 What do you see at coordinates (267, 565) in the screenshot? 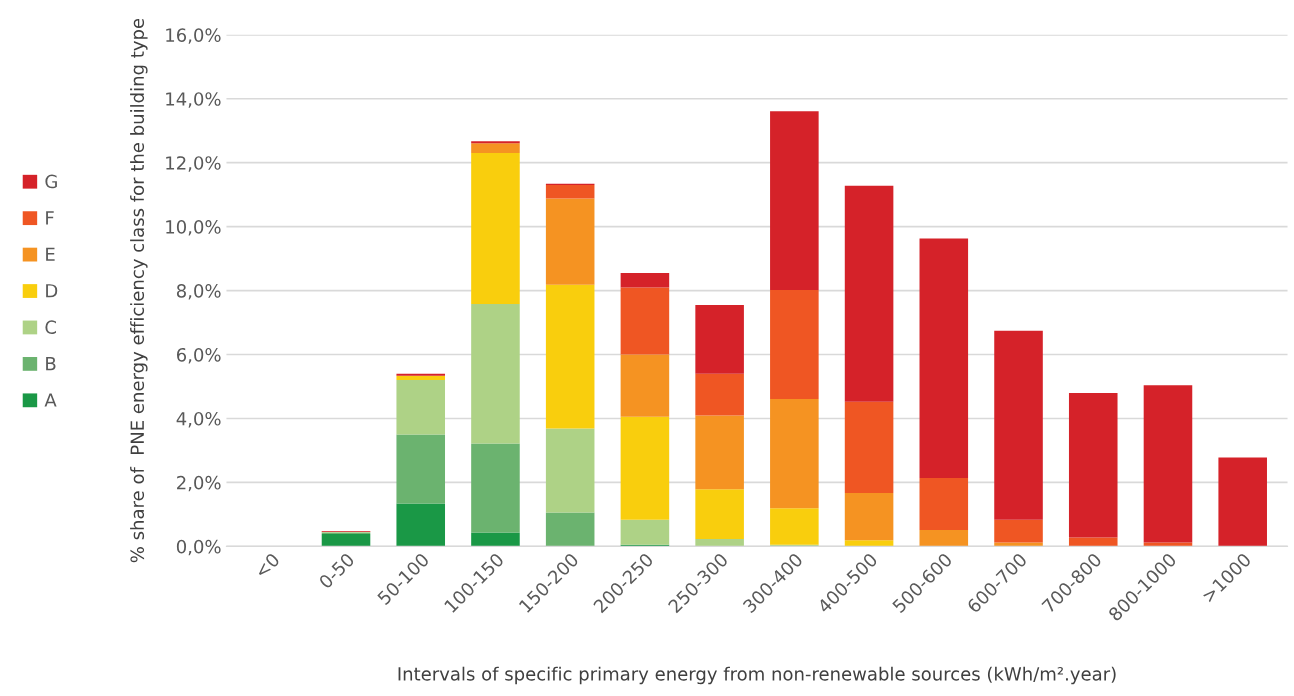
I see `x-tick-label: <0` at bounding box center [267, 565].